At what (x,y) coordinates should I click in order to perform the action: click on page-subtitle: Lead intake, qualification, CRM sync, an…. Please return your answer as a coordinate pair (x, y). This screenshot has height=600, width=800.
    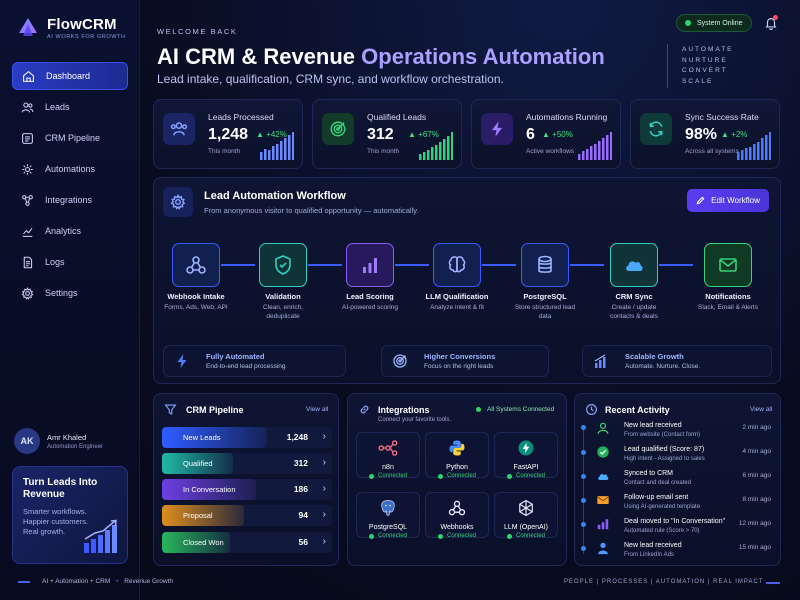
    Looking at the image, I should click on (330, 79).